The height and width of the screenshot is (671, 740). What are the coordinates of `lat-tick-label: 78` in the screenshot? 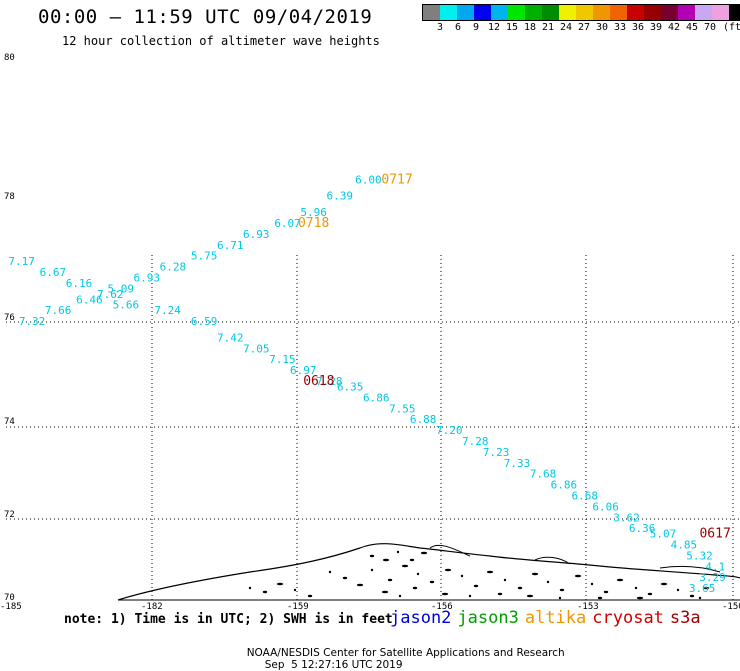 It's located at (9, 197).